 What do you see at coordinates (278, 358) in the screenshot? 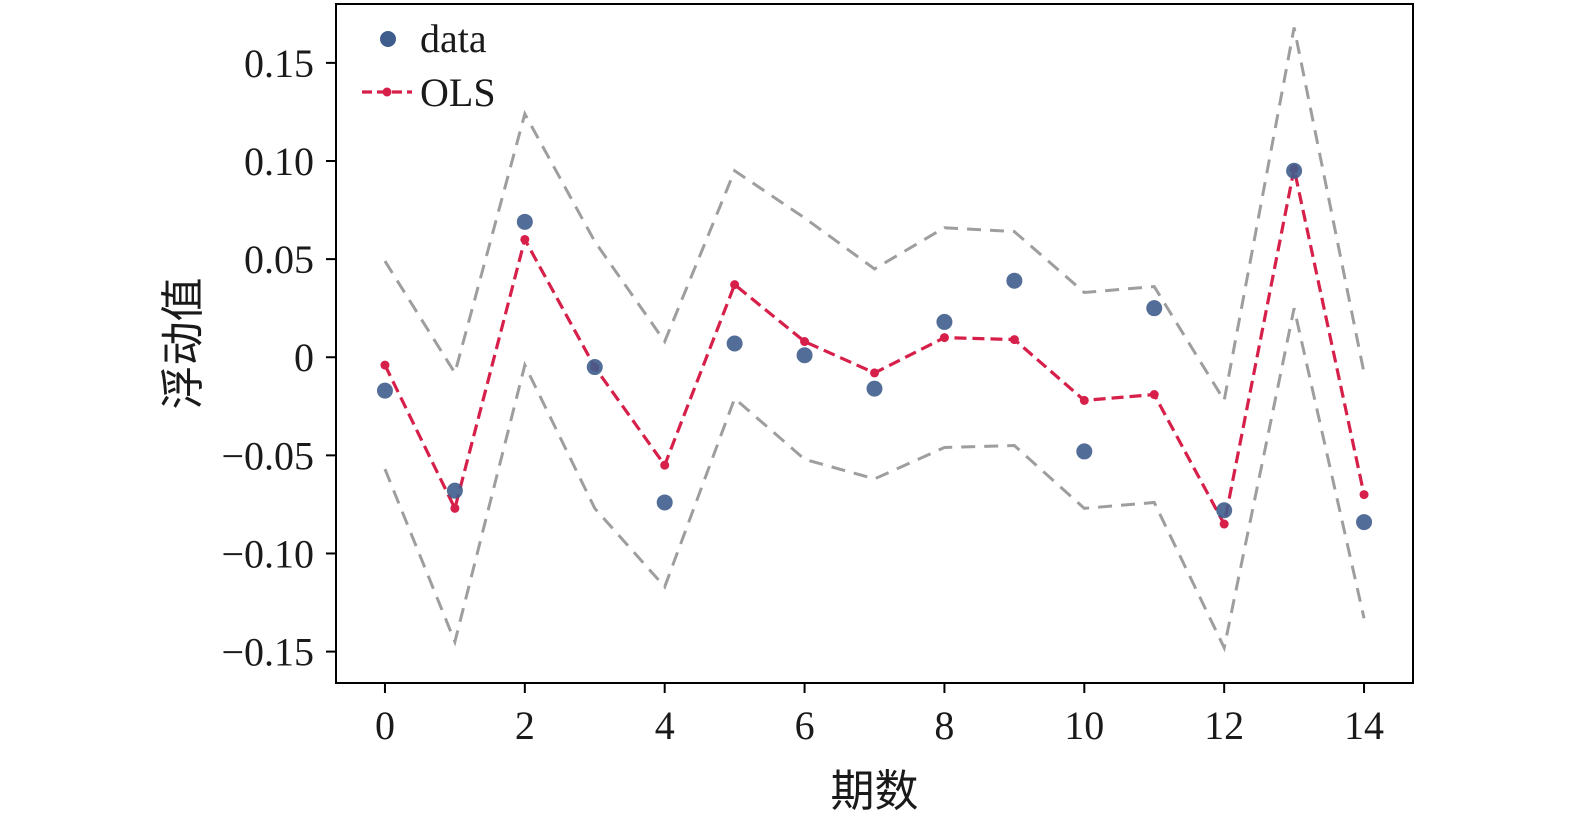
I see `y-axis-ticks: −0.15 −0.10 −0.05 0 0.05 0.10 0.15` at bounding box center [278, 358].